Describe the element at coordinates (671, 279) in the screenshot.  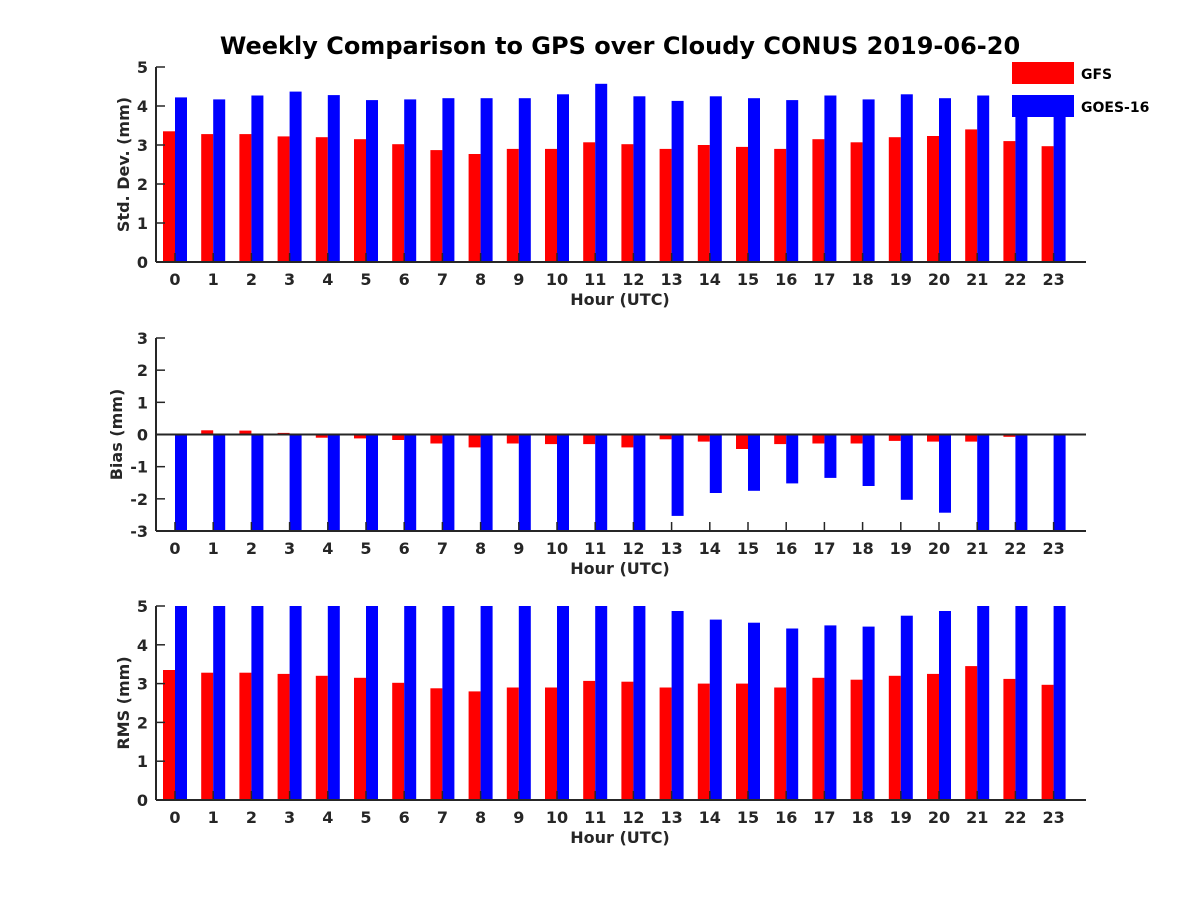
I see `std-dev-xtick-label: 13` at that location.